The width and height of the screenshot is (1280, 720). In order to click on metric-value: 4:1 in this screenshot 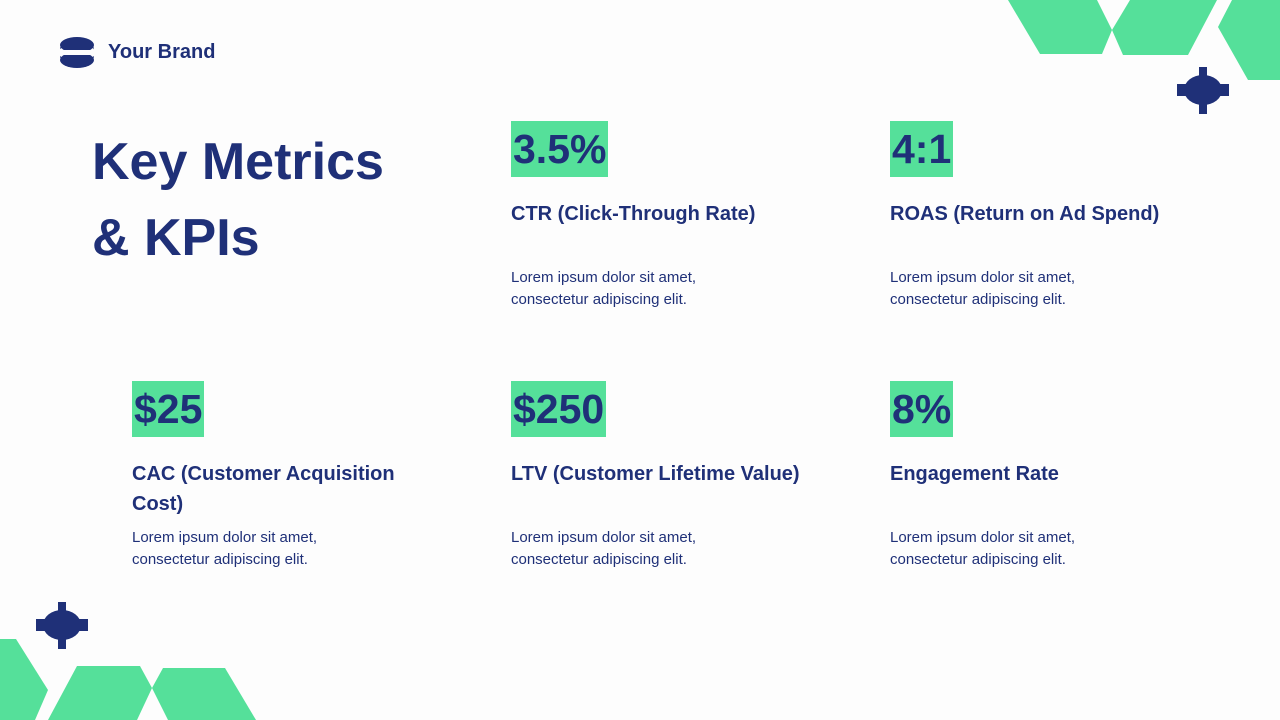, I will do `click(922, 149)`.